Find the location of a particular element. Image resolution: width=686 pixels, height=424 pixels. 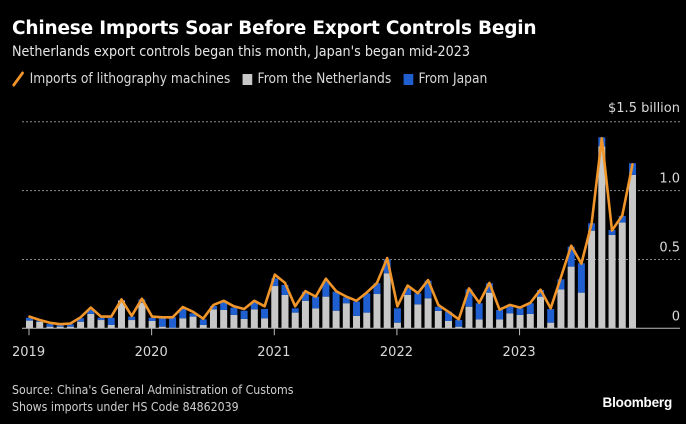

legend-label-netherlands: From the Netherlands is located at coordinates (324, 79).